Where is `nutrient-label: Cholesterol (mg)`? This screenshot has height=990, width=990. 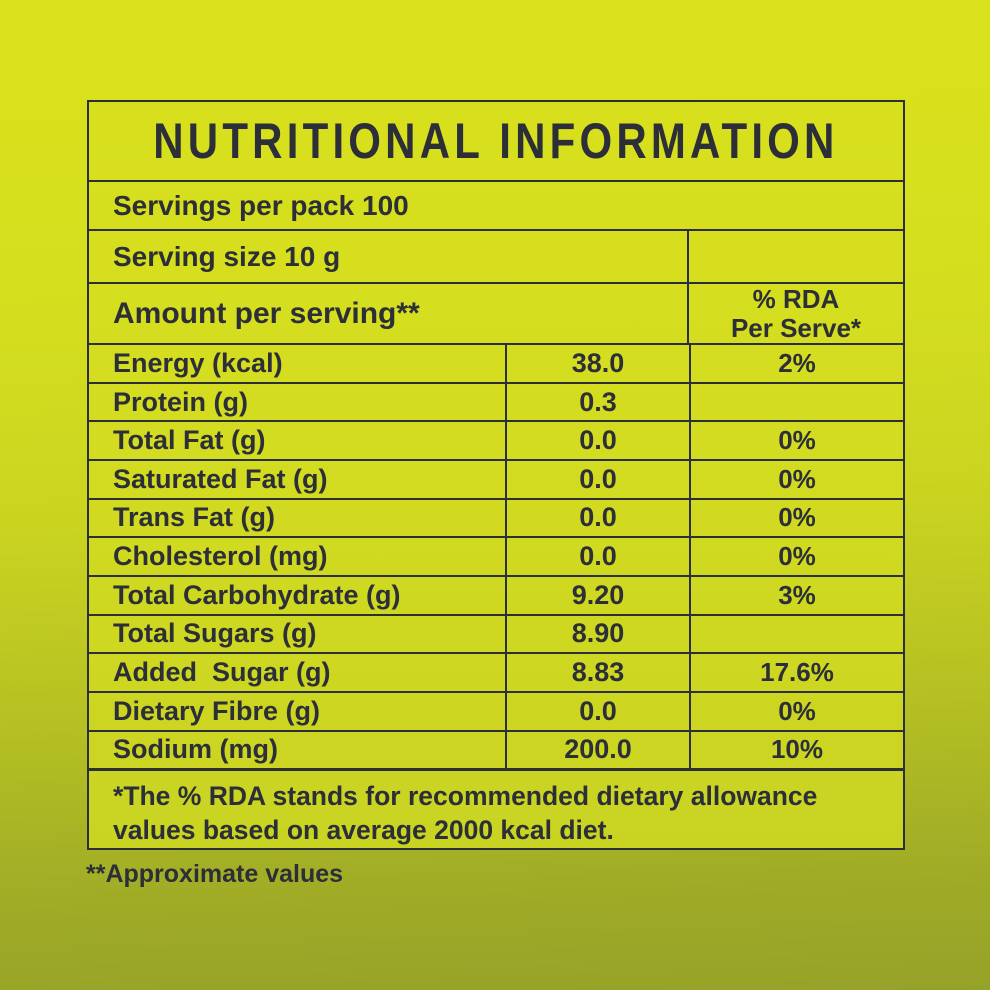 nutrient-label: Cholesterol (mg) is located at coordinates (220, 556).